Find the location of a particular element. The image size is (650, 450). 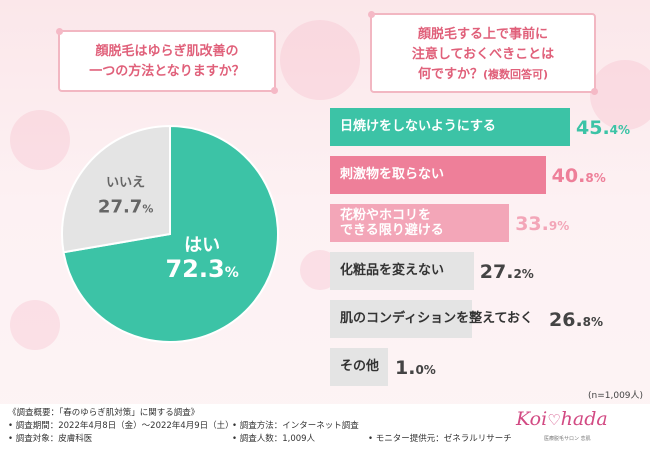

bar-value-label-4: 26.8% is located at coordinates (576, 320).